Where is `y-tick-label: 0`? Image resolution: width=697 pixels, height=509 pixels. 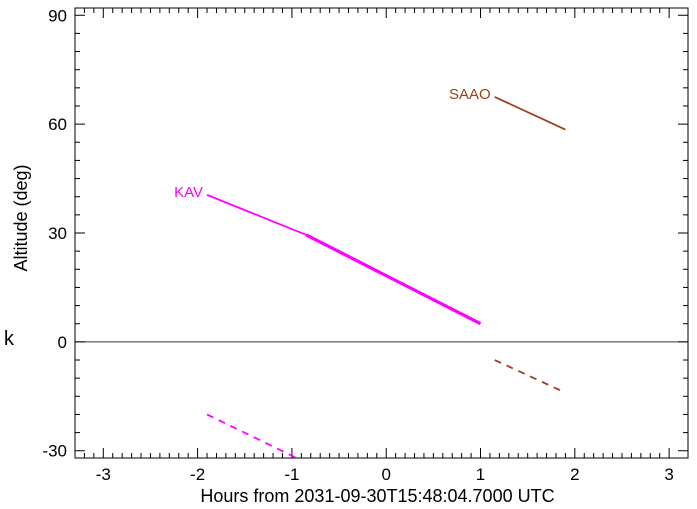 y-tick-label: 0 is located at coordinates (62, 342).